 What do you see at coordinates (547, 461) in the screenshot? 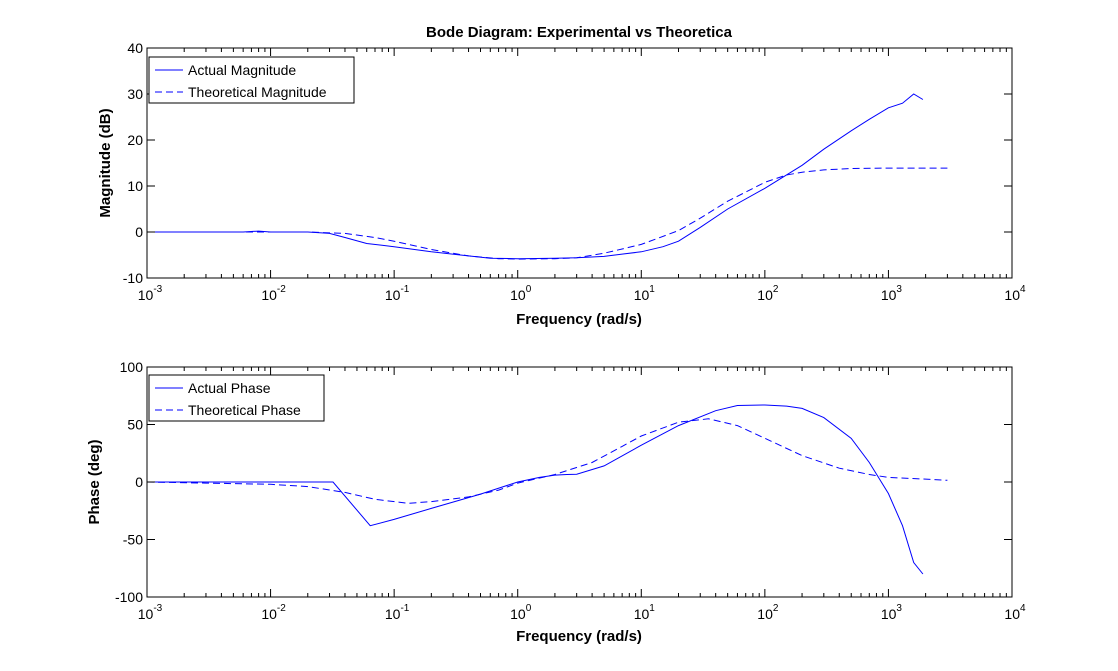
I see `phase-series-theoretical` at bounding box center [547, 461].